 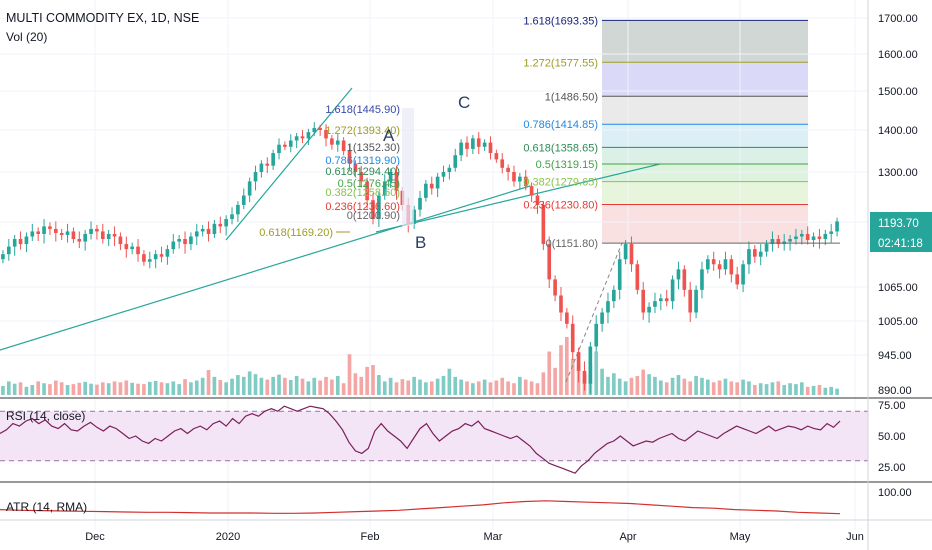 What do you see at coordinates (420, 439) in the screenshot?
I see `rsi-line` at bounding box center [420, 439].